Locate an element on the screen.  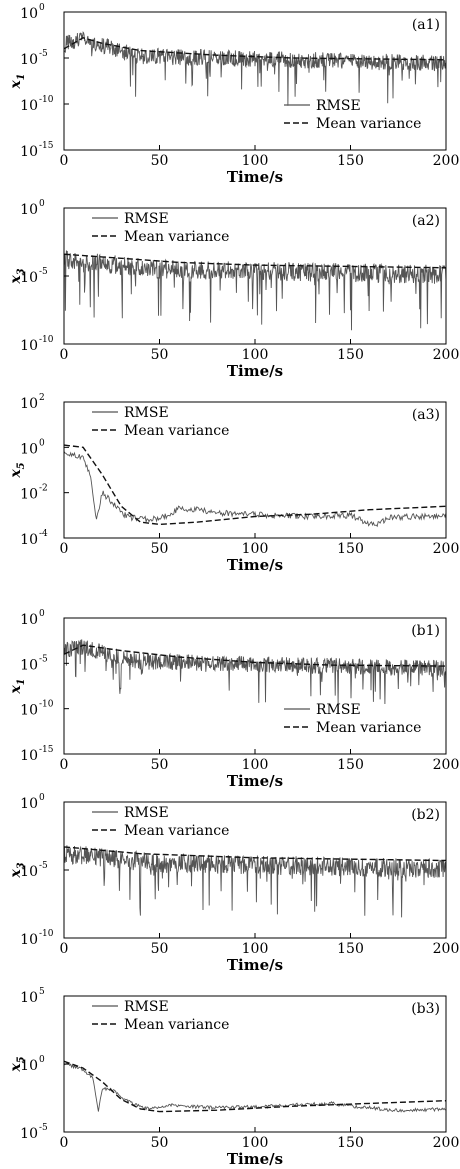
y-axis-label: x3 is located at coordinates (17, 276).